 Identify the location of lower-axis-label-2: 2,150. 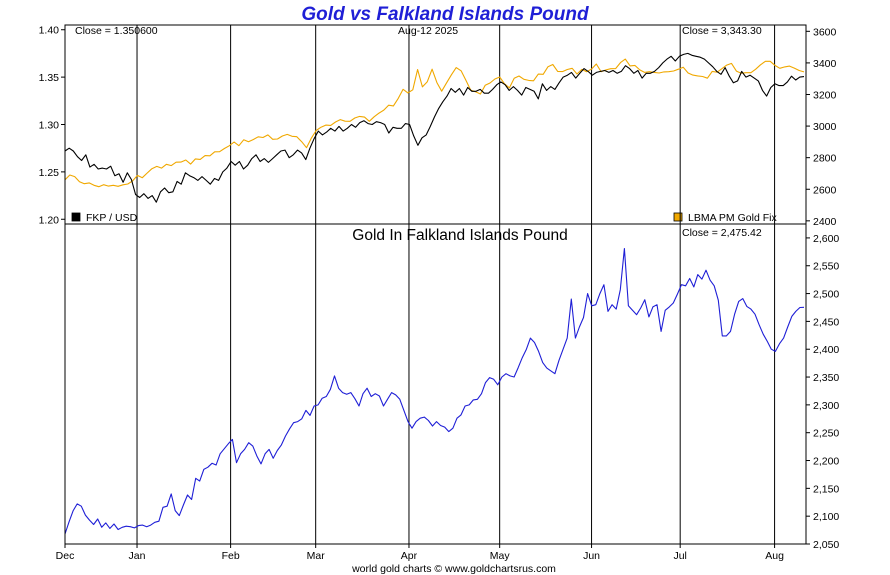
(826, 489).